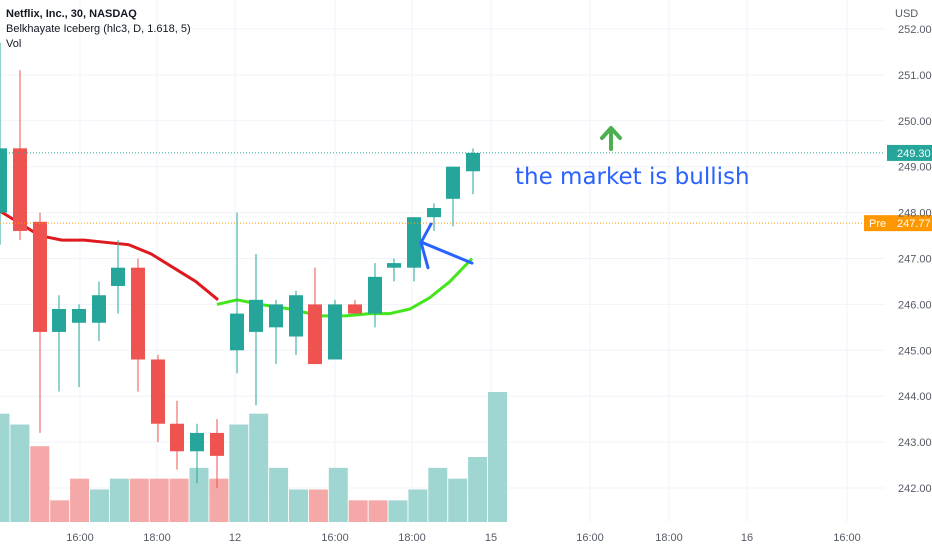 This screenshot has width=932, height=550. I want to click on price-tick-label: 250.00, so click(915, 122).